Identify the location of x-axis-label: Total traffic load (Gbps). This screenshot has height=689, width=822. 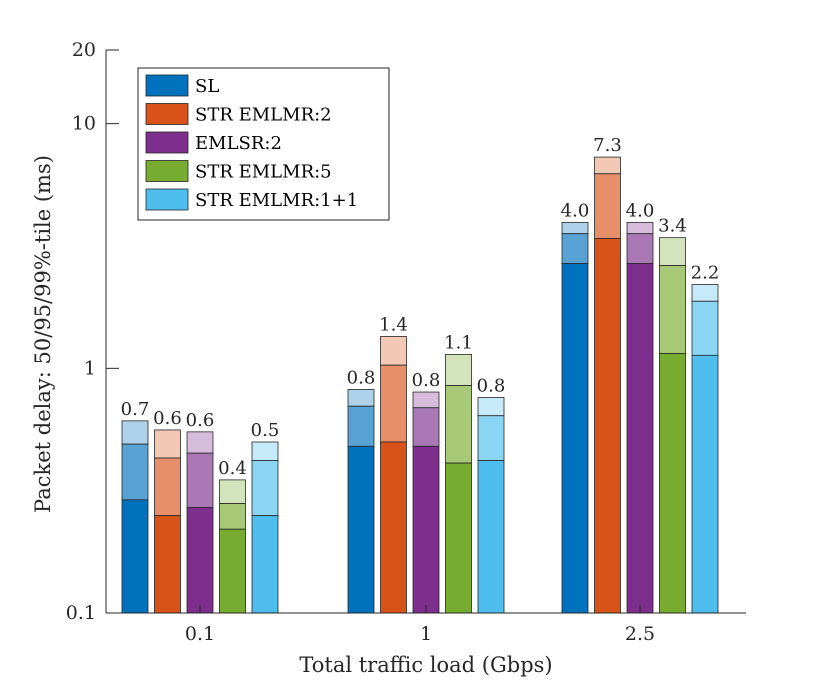
(425, 665).